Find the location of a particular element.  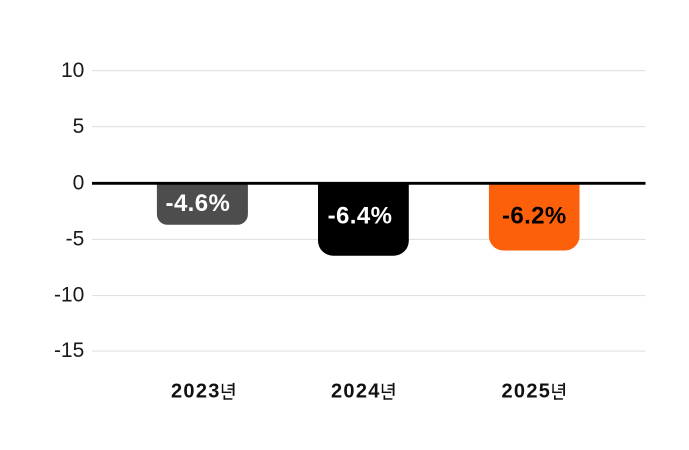

svg-text: 10 is located at coordinates (72, 70).